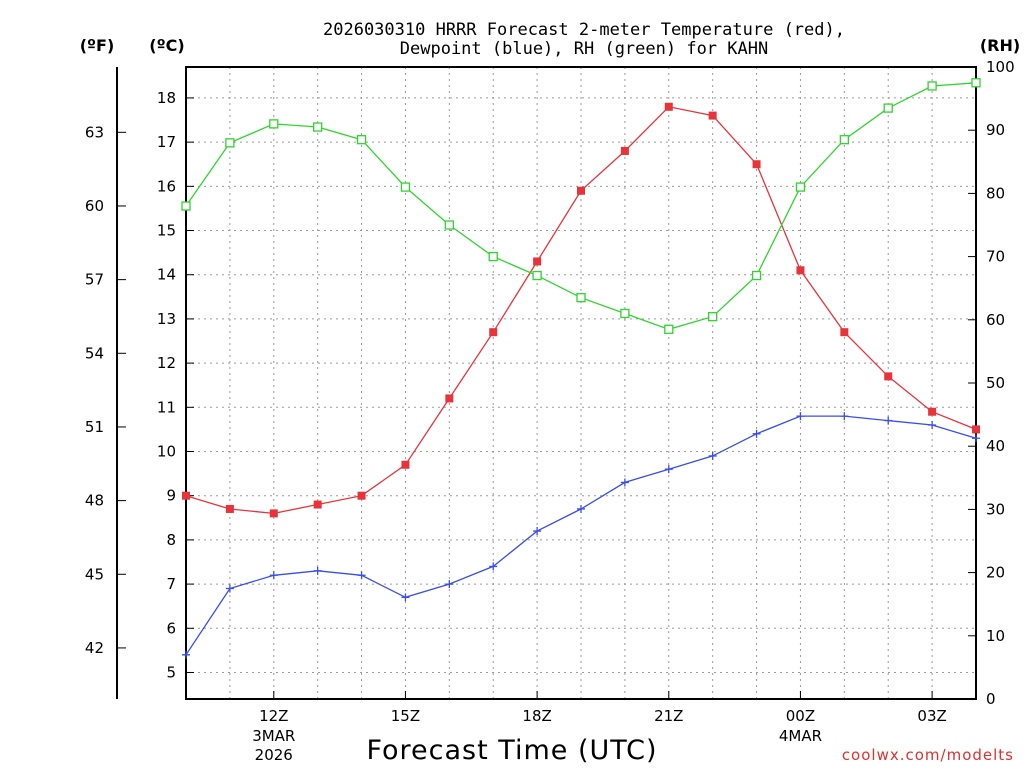 Image resolution: width=1024 pixels, height=768 pixels. I want to click on rh-tick-label: 0, so click(991, 699).